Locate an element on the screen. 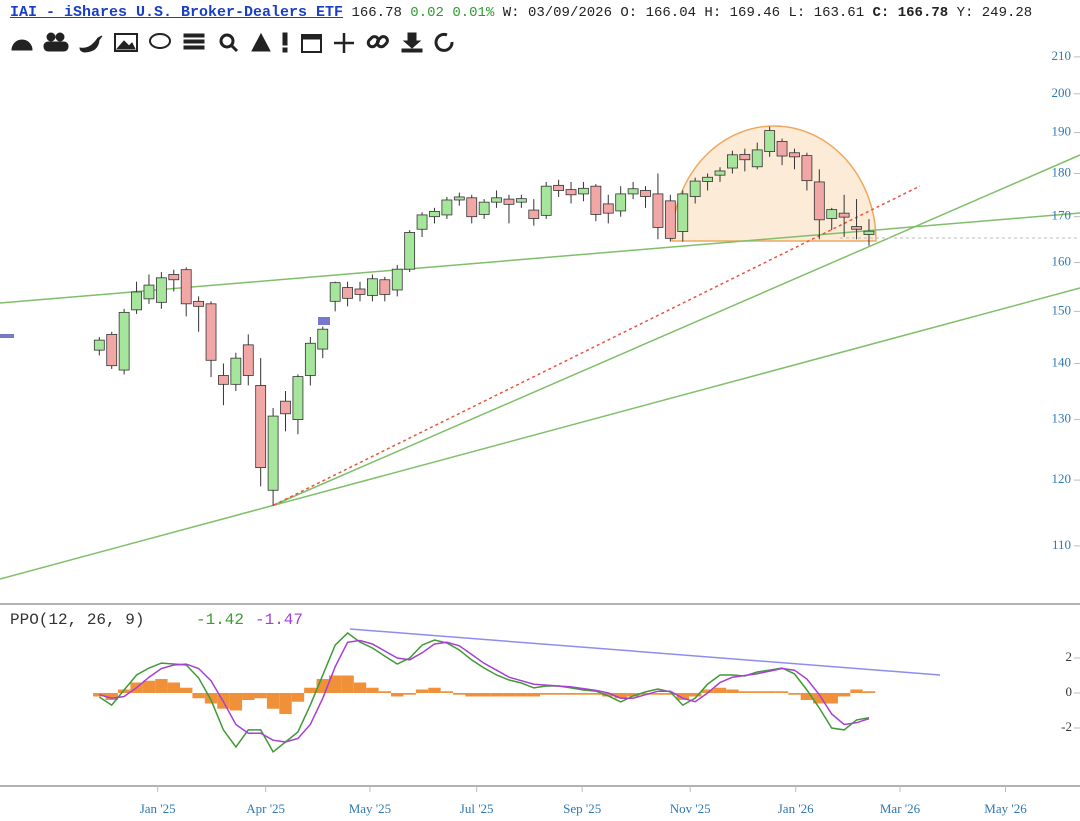 This screenshot has width=1080, height=821. change-pct: 0.01% is located at coordinates (473, 13).